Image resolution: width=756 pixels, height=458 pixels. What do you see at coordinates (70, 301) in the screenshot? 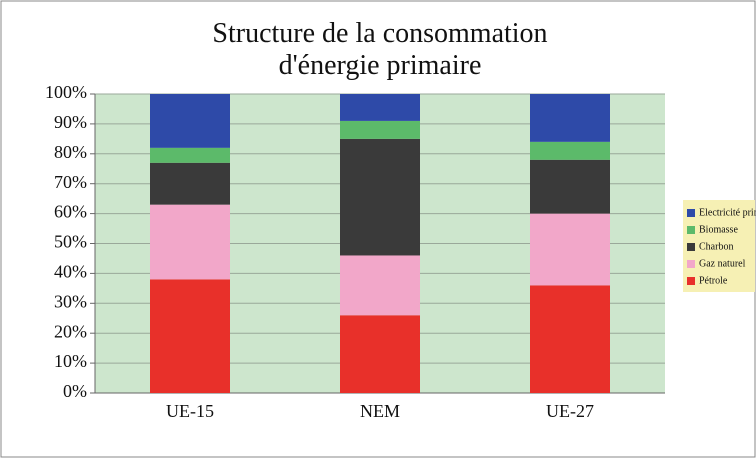
I see `y-tick-label: 30%` at bounding box center [70, 301].